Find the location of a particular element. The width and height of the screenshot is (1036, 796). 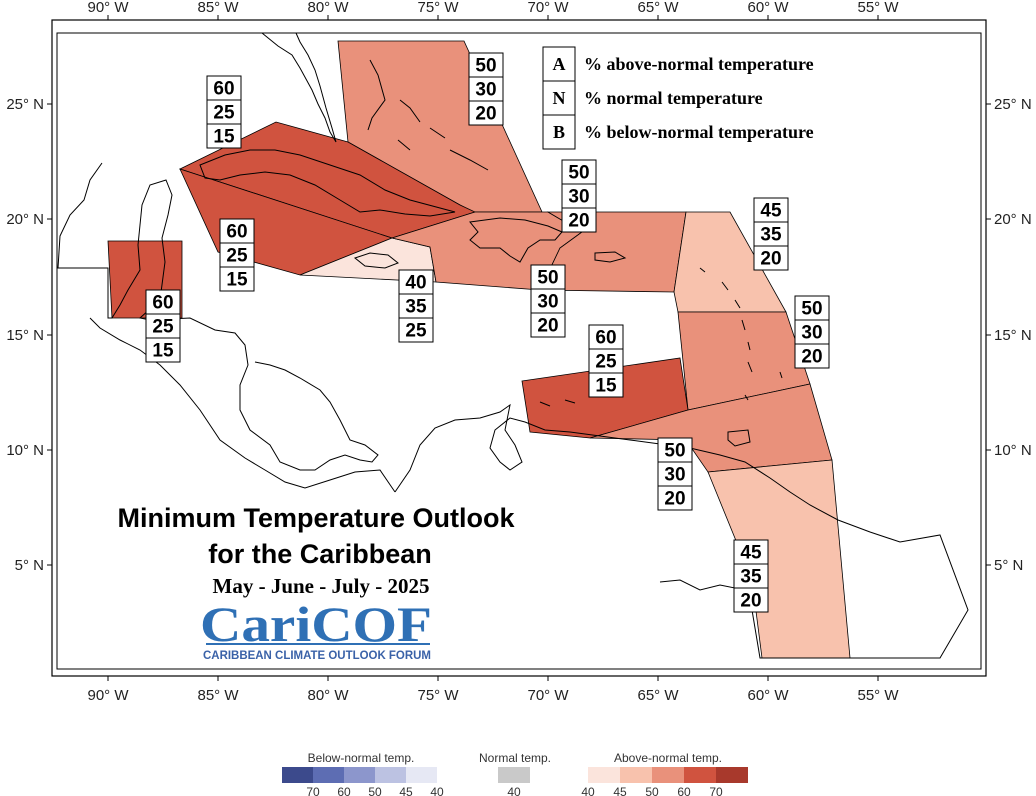

scale-title-normal: Normal temp. is located at coordinates (515, 758).